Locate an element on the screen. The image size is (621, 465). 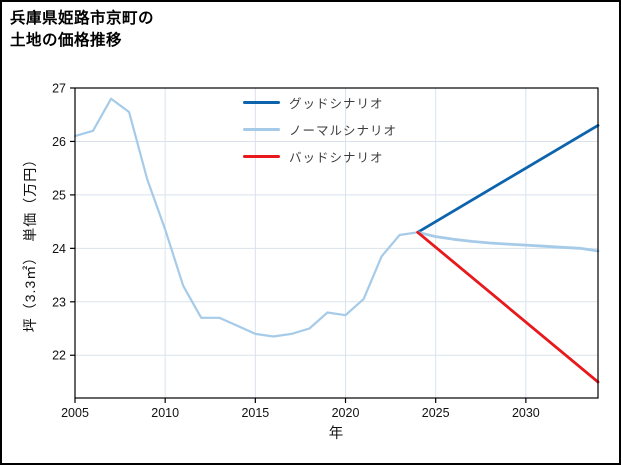
x-tick-label: 2020 is located at coordinates (346, 413).